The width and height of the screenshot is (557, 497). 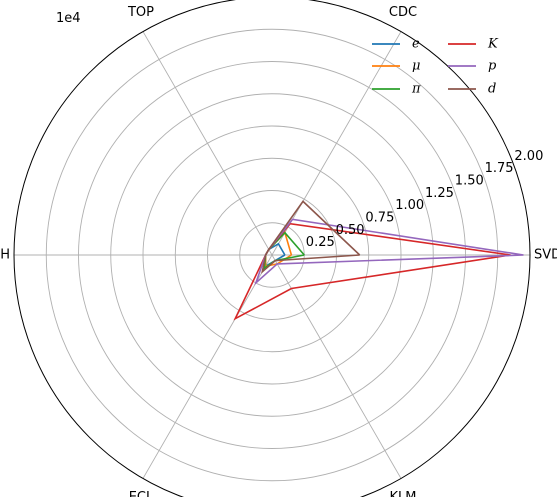 I want to click on radial-tick-label: 0.75, so click(x=379, y=218).